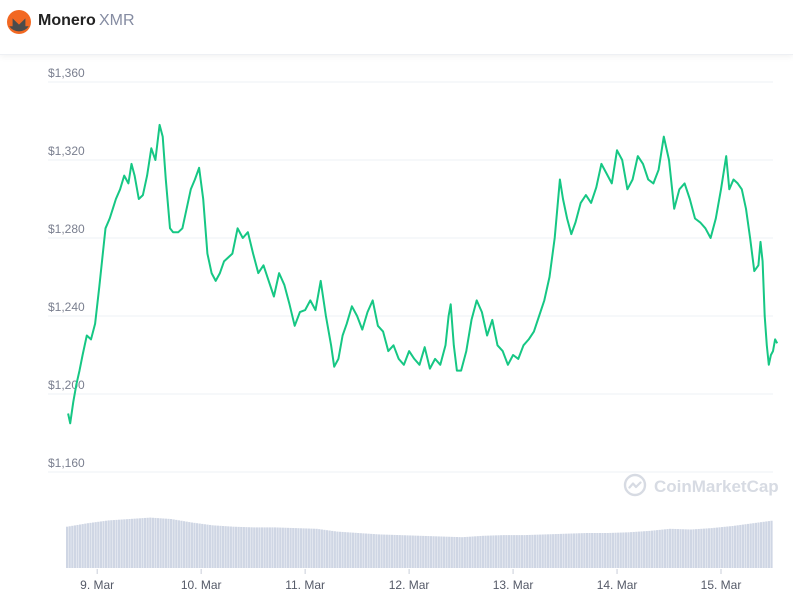 The width and height of the screenshot is (793, 604). I want to click on x-tick-label: 11. Mar, so click(305, 585).